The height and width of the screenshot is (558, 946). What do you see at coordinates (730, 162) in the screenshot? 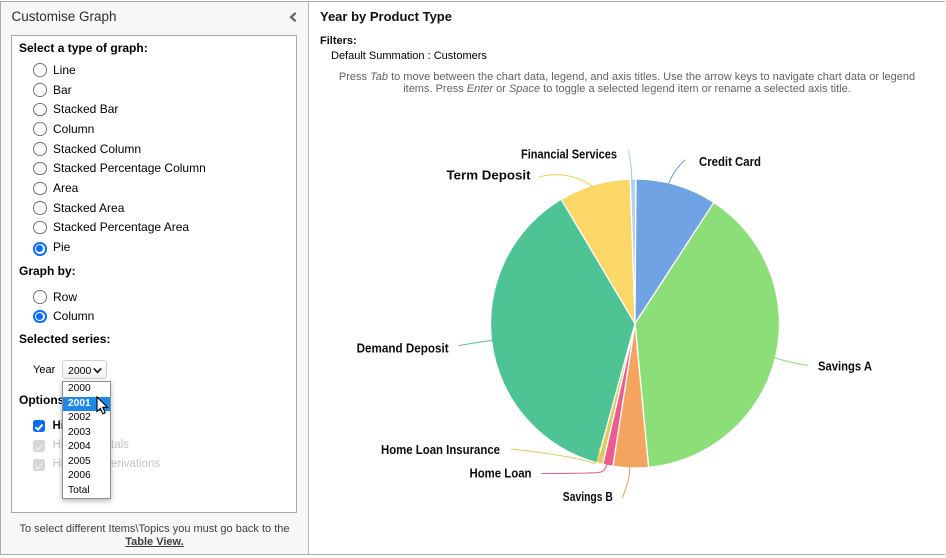
I see `svg-text: Credit Card` at bounding box center [730, 162].